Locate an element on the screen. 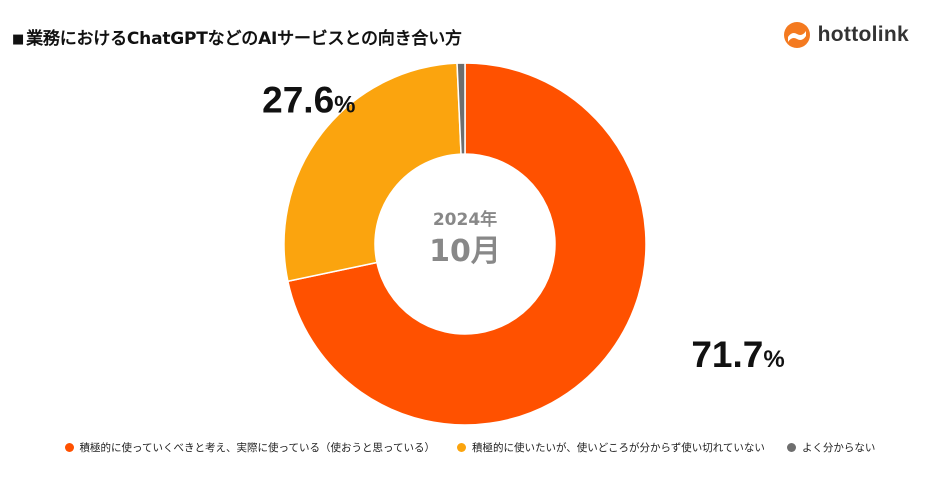 This screenshot has height=481, width=931. data-label-value-1: 27.6 is located at coordinates (298, 100).